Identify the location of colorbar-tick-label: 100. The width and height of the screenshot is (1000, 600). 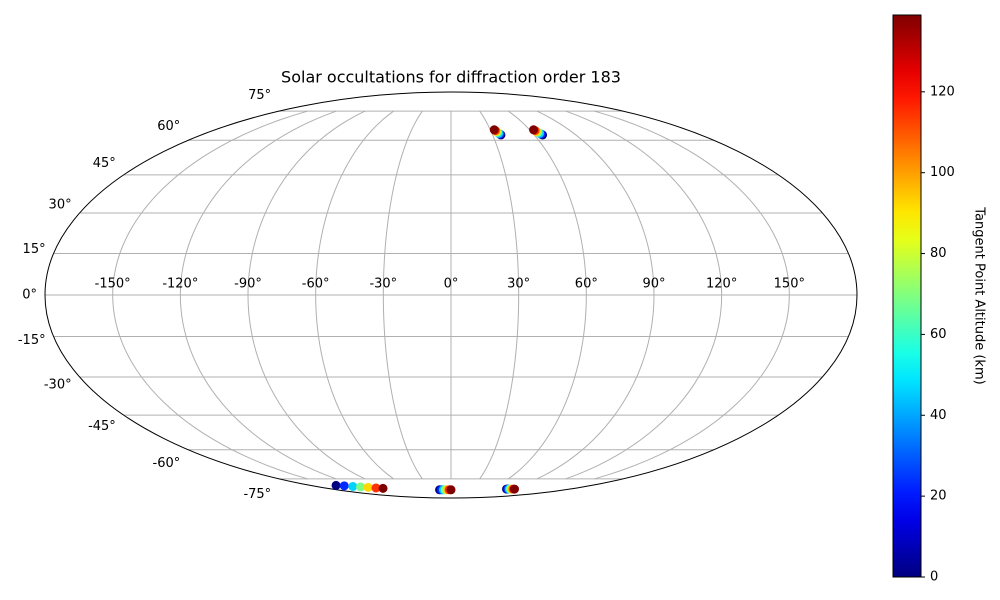
(942, 172).